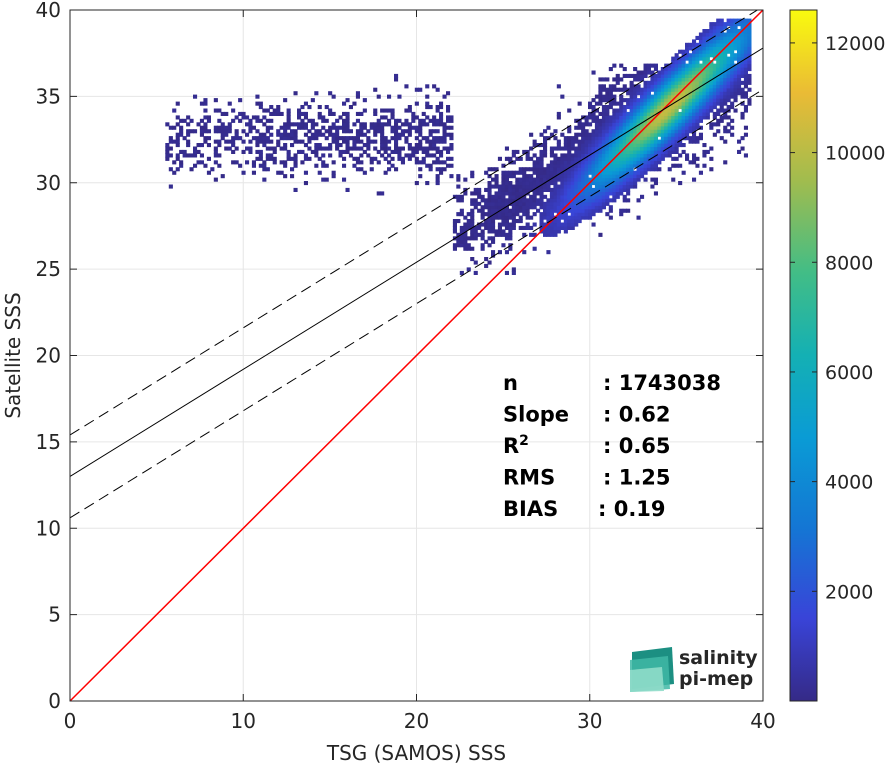  I want to click on y-axis-title: Satellite SSS, so click(13, 355).